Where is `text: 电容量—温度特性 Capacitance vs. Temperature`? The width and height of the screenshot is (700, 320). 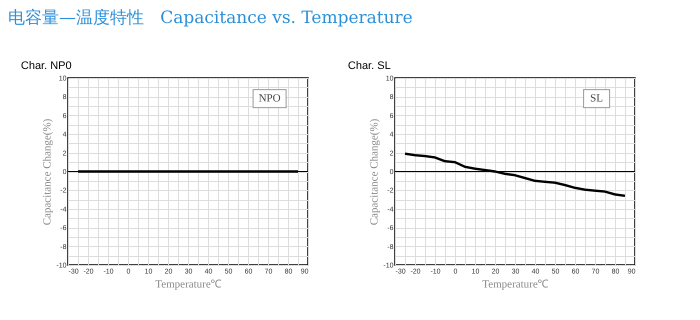 text: 电容量—温度特性 Capacitance vs. Temperature is located at coordinates (210, 18).